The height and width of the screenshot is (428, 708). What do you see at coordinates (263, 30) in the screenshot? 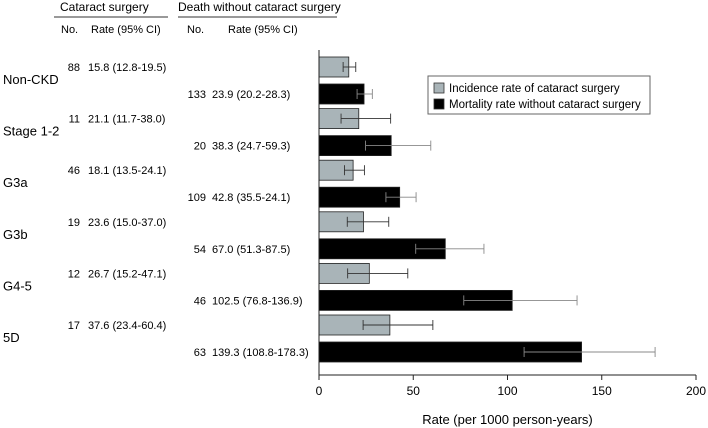
I see `death-rate-header: Rate (95% CI)` at bounding box center [263, 30].